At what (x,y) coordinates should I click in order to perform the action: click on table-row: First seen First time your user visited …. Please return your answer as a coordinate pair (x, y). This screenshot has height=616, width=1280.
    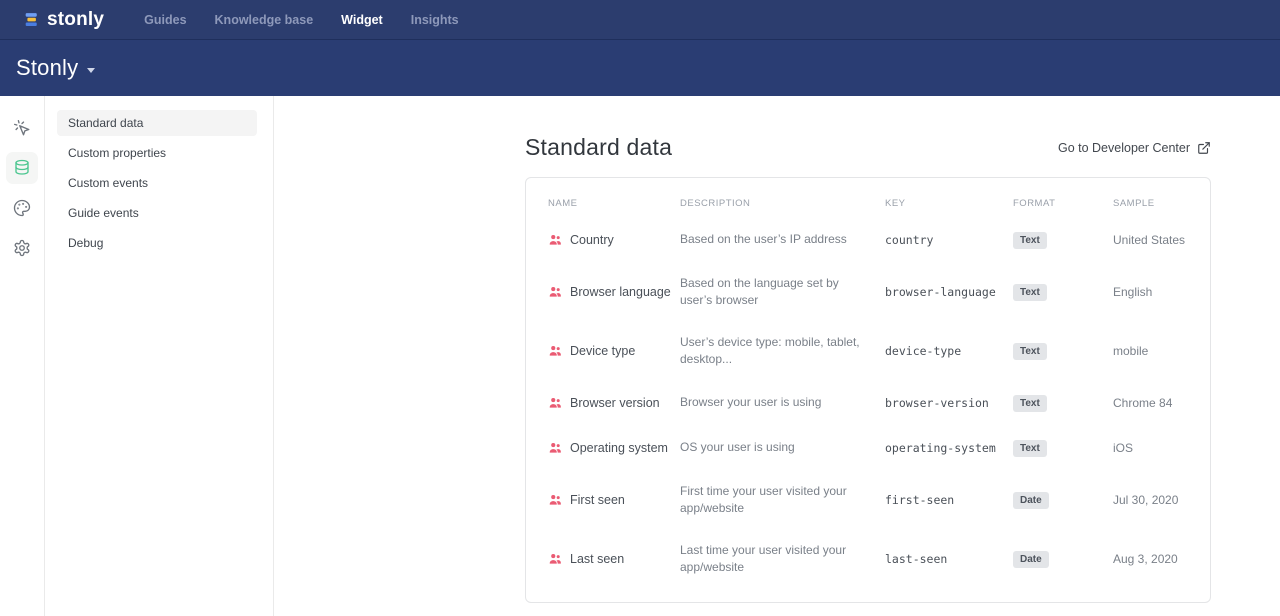
    Looking at the image, I should click on (868, 499).